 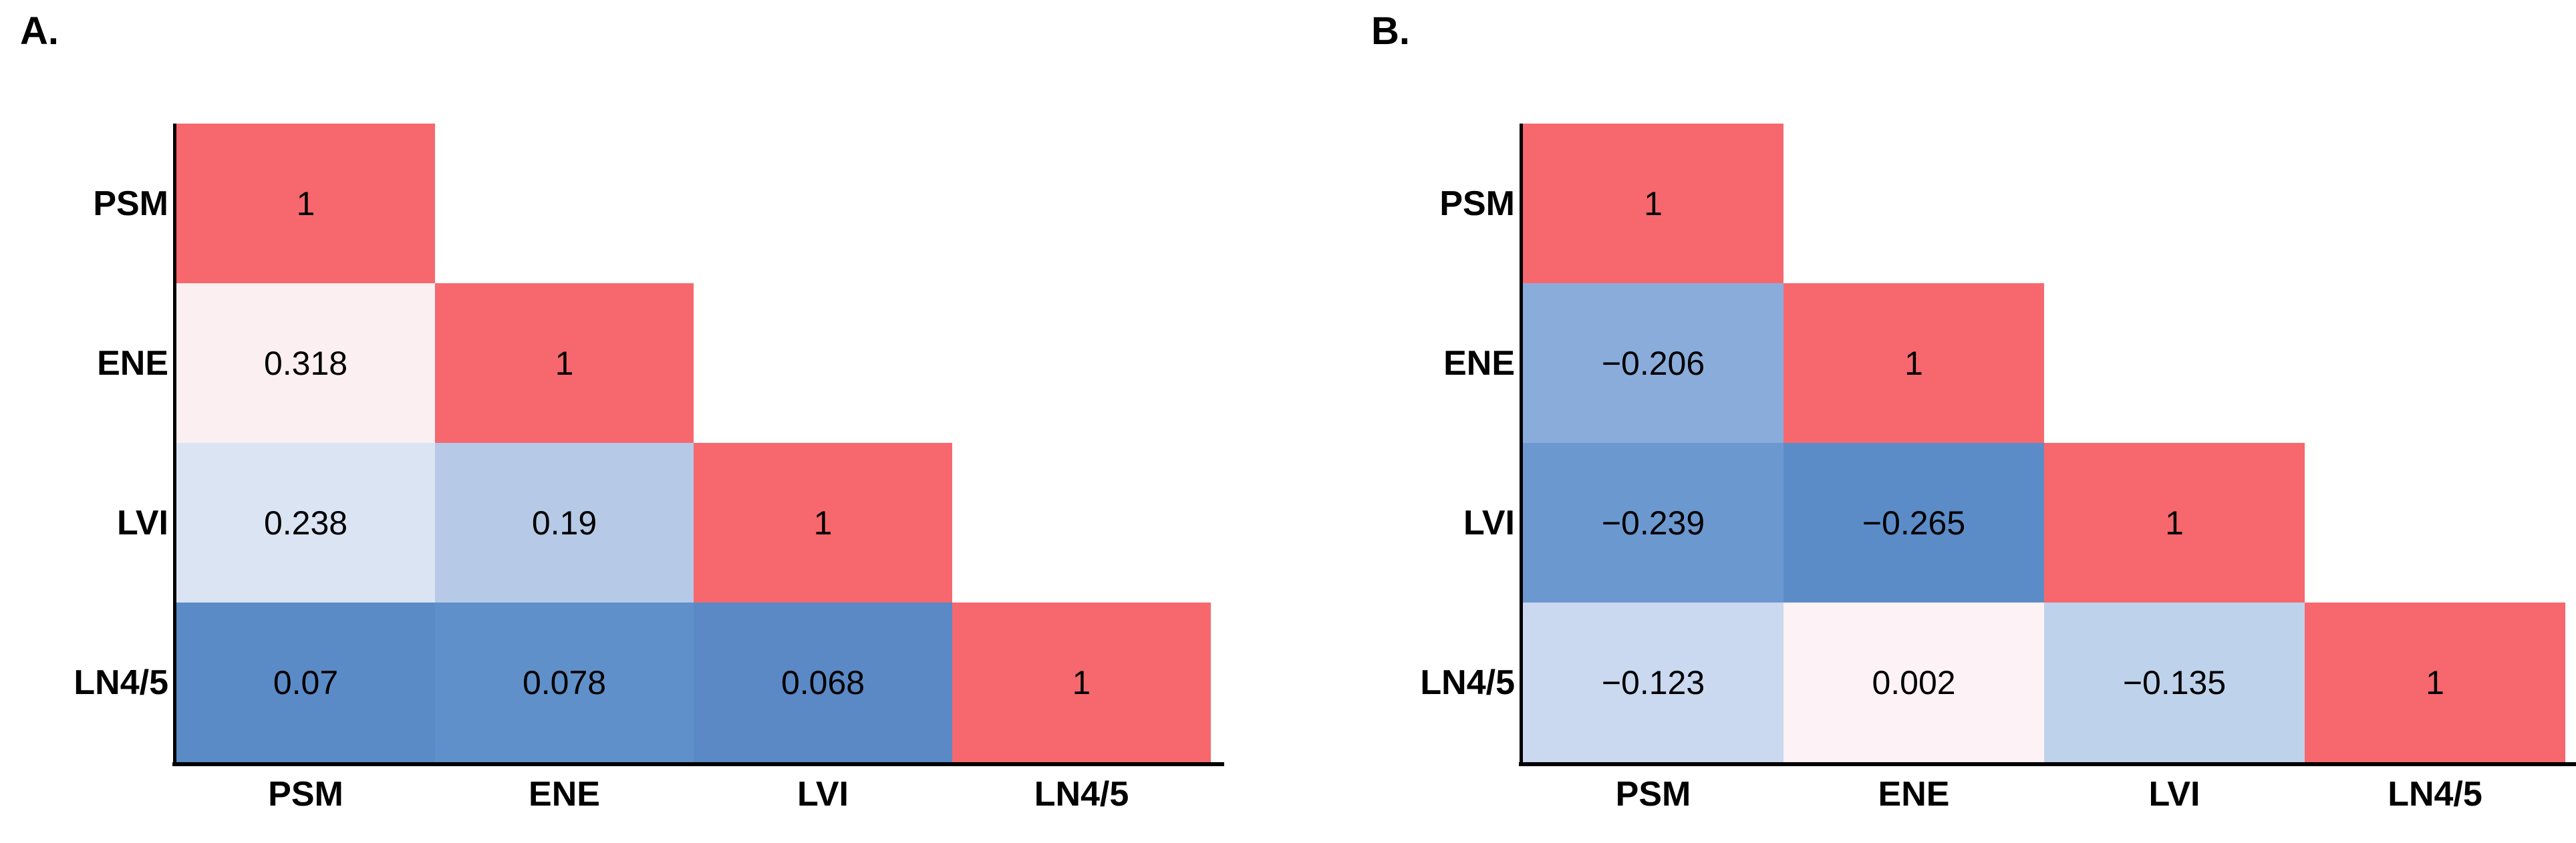 What do you see at coordinates (305, 523) in the screenshot?
I see `matrix-cell: 0.238` at bounding box center [305, 523].